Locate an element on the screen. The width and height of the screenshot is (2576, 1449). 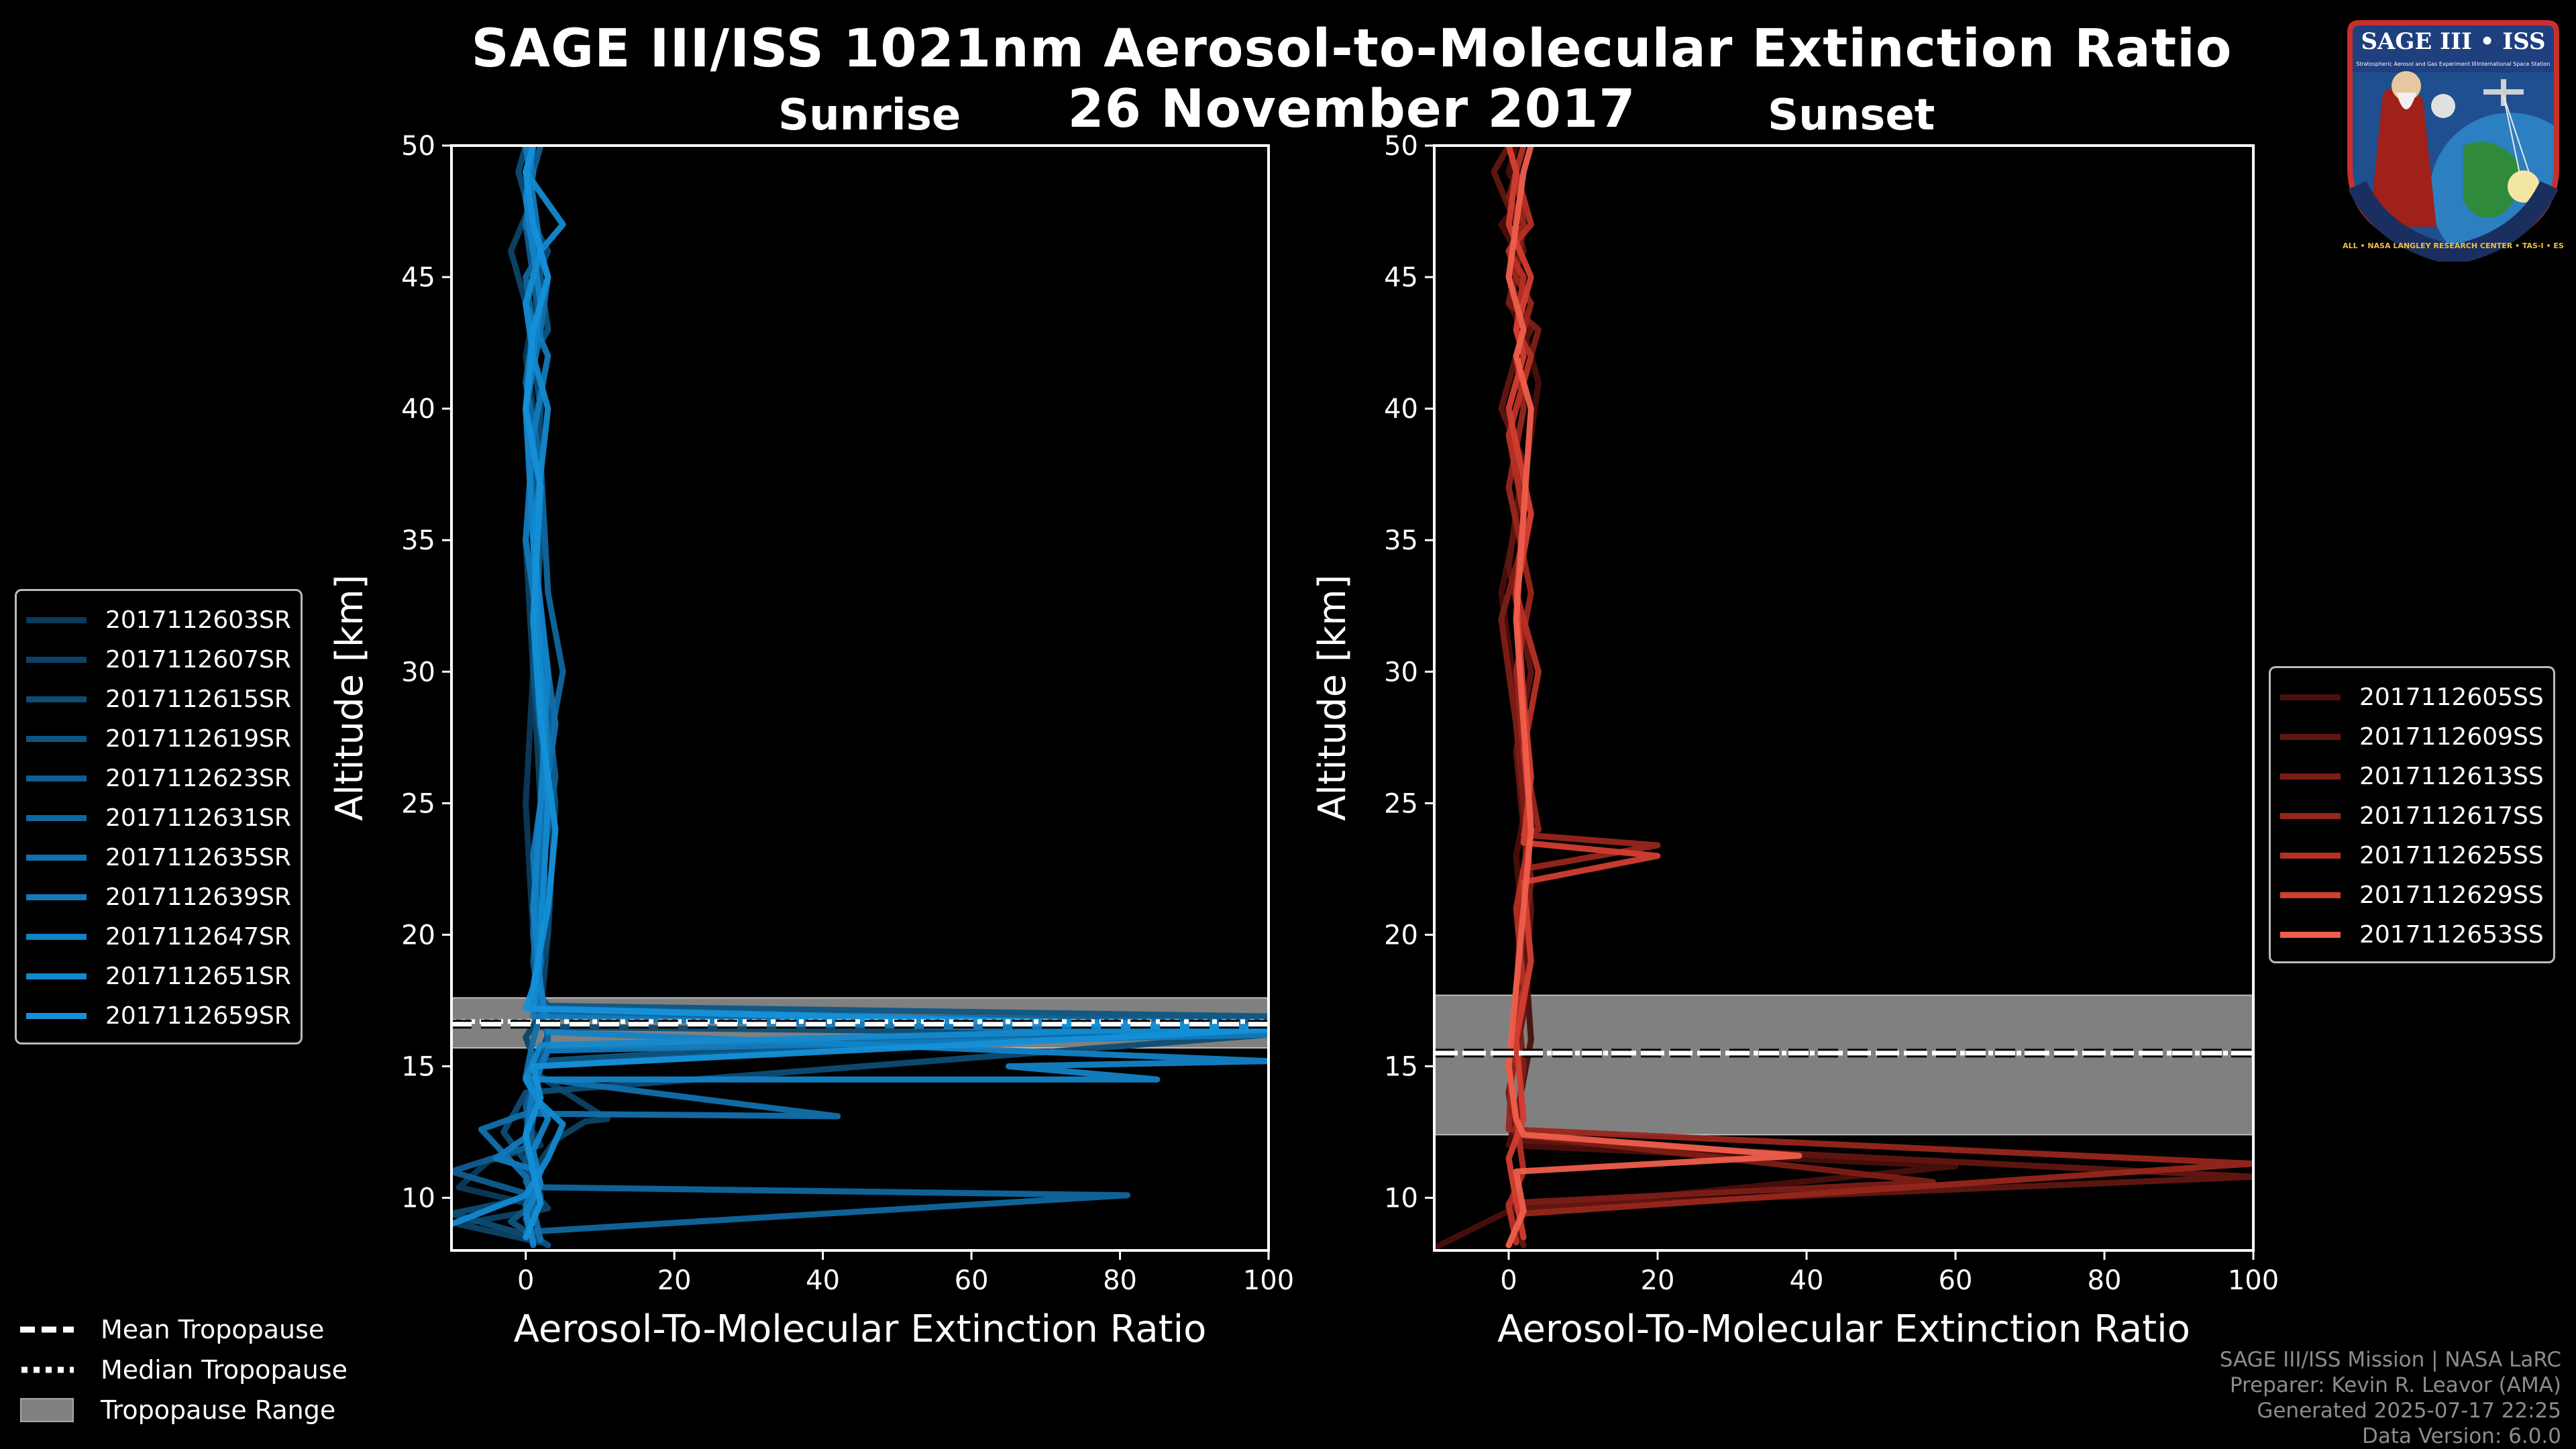
footer-generated: Generated 2025-07-17 22:25 is located at coordinates (2409, 1411).